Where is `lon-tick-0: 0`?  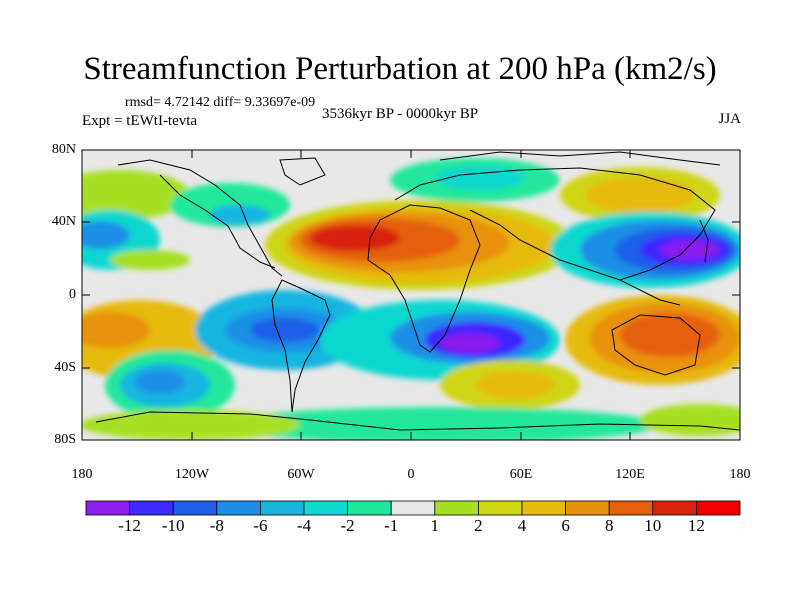
lon-tick-0: 0 is located at coordinates (411, 474).